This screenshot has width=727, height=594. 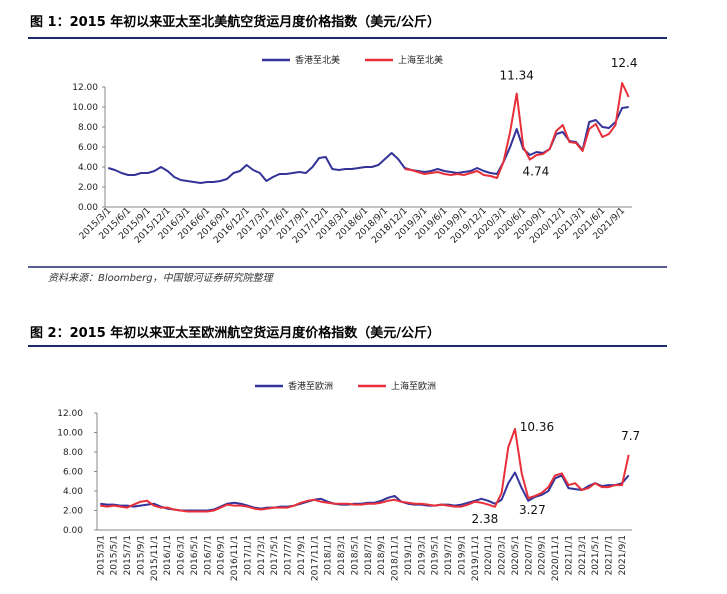 What do you see at coordinates (436, 555) in the screenshot?
I see `x-tick-label: 2019/5/1` at bounding box center [436, 555].